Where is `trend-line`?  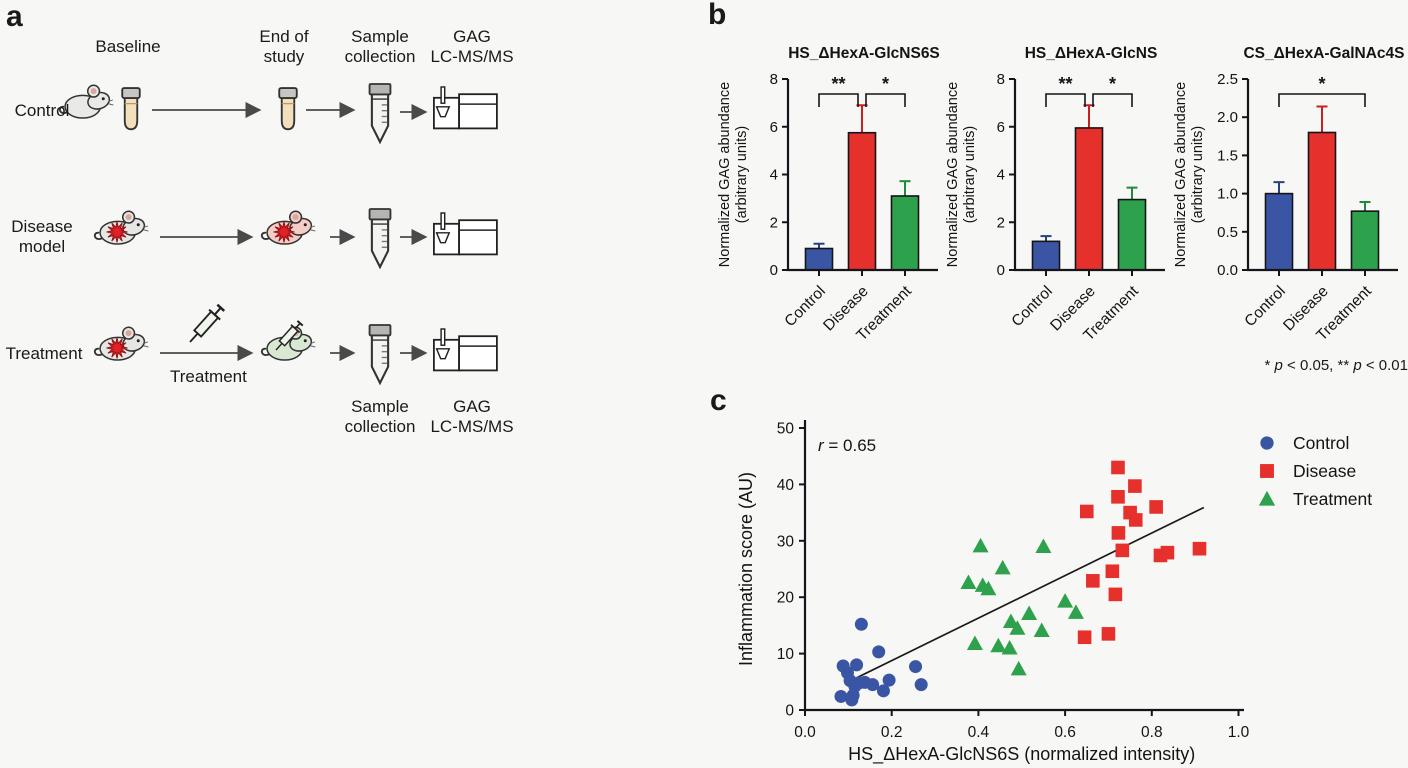
trend-line is located at coordinates (1025, 595).